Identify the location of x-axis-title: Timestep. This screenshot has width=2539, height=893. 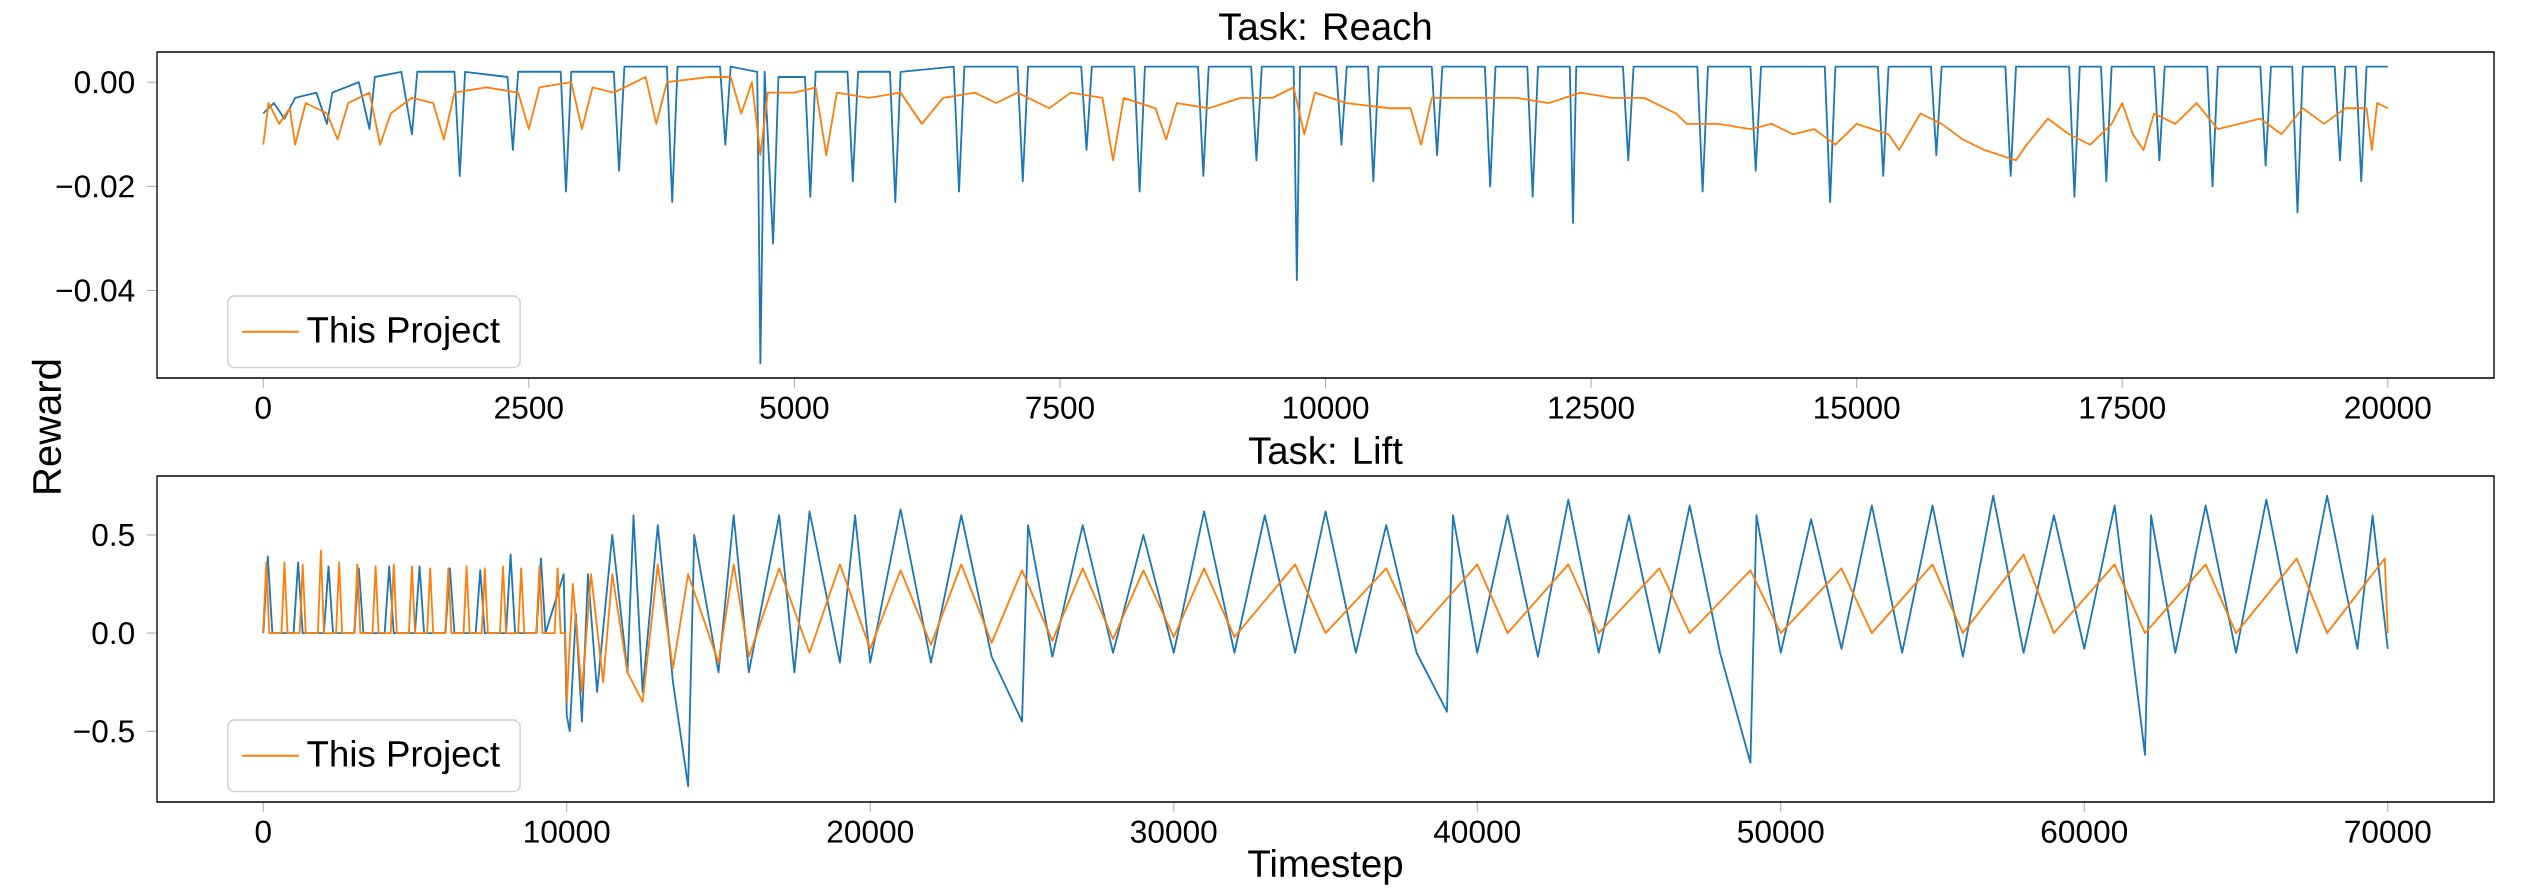
(1325, 867).